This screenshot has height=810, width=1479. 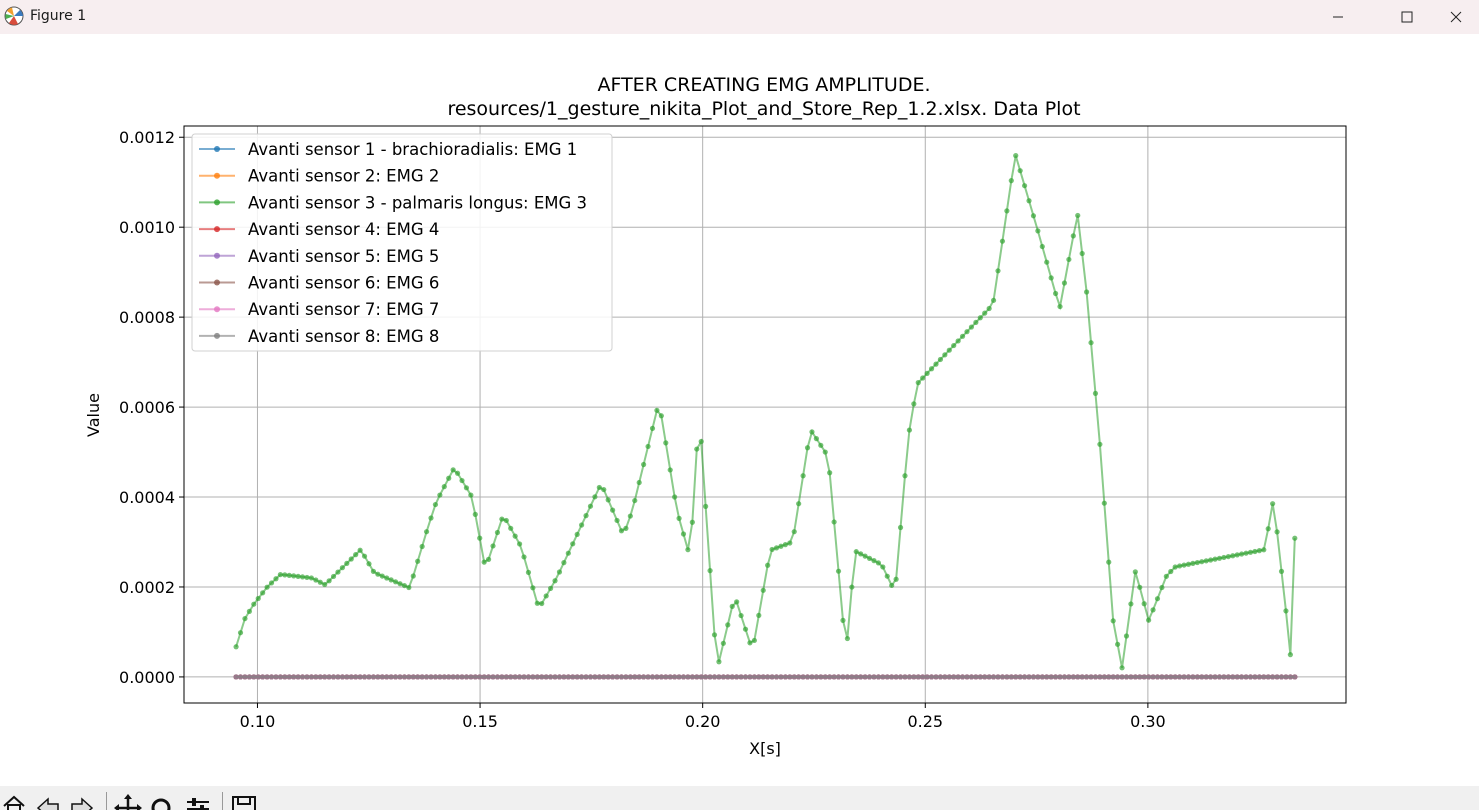 I want to click on legend-item: Avanti sensor 1 - brachioradialis: EMG 1, so click(x=388, y=149).